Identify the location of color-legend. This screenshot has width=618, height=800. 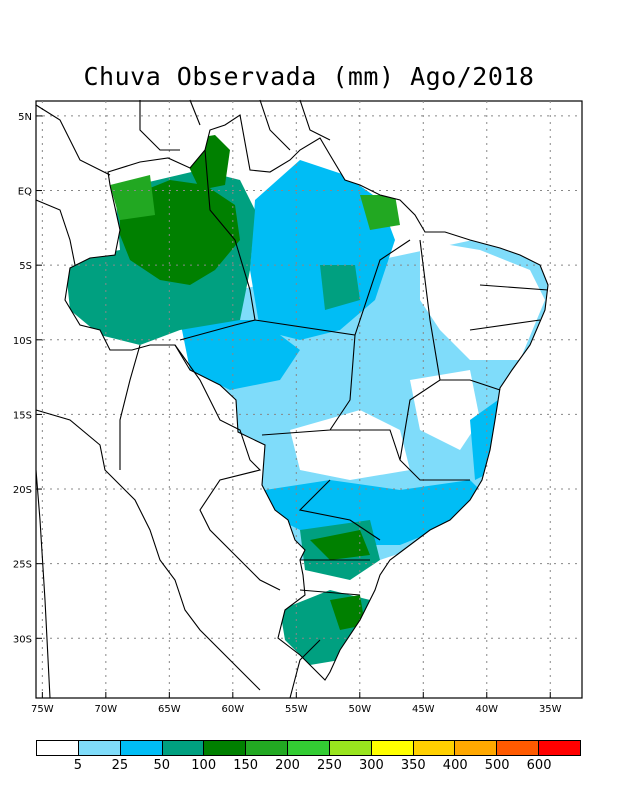
(308, 748).